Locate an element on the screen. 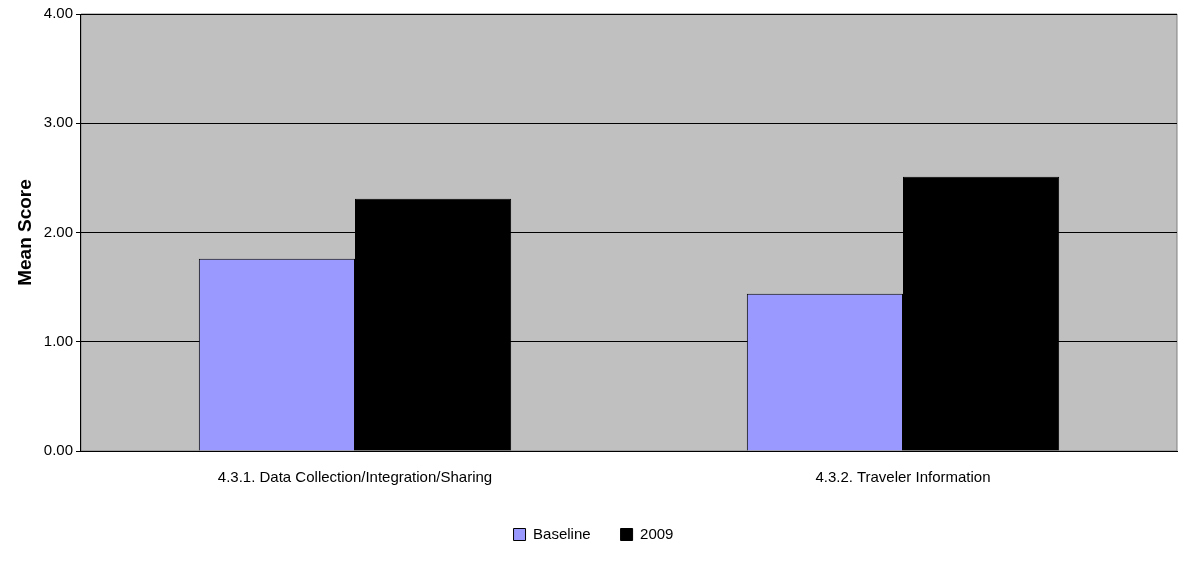 The height and width of the screenshot is (562, 1187). y-tick-label: 3.00 is located at coordinates (58, 122).